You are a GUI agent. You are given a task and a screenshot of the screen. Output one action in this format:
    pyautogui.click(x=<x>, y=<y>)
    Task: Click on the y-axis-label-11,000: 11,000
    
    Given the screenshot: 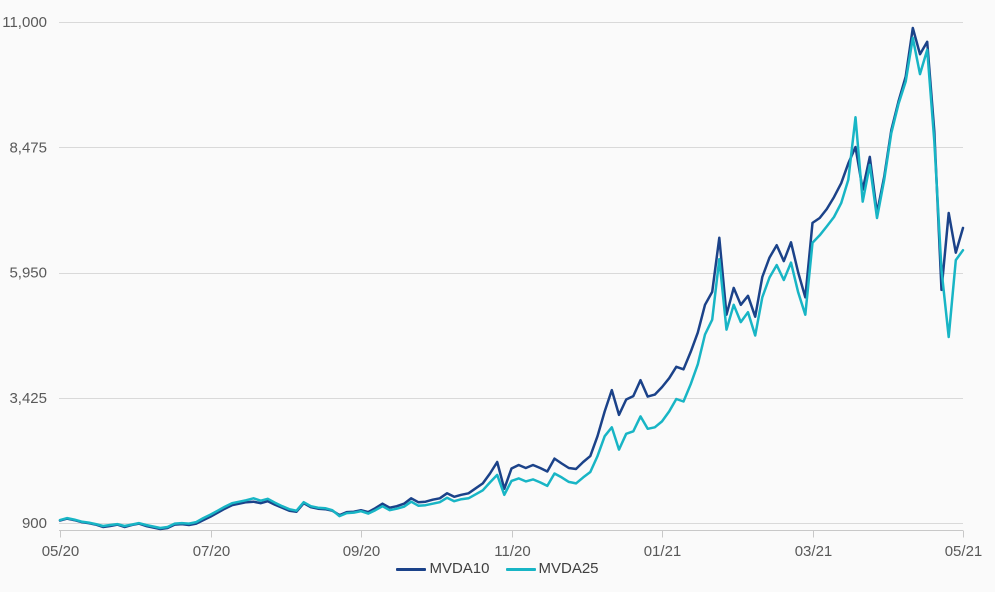 What is the action you would take?
    pyautogui.click(x=24, y=22)
    